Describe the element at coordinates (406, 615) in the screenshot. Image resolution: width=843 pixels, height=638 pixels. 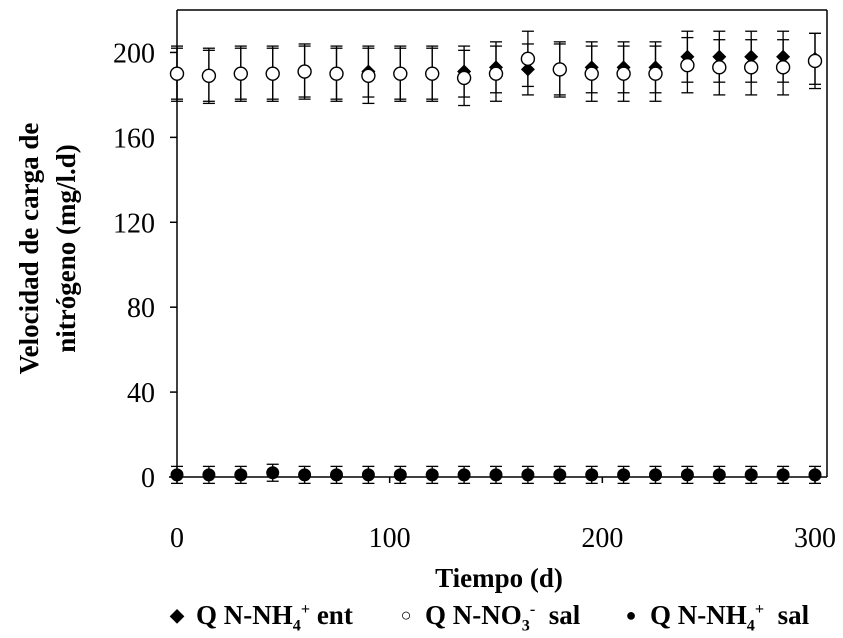
I see `open-circle-marker-icon: ○` at that location.